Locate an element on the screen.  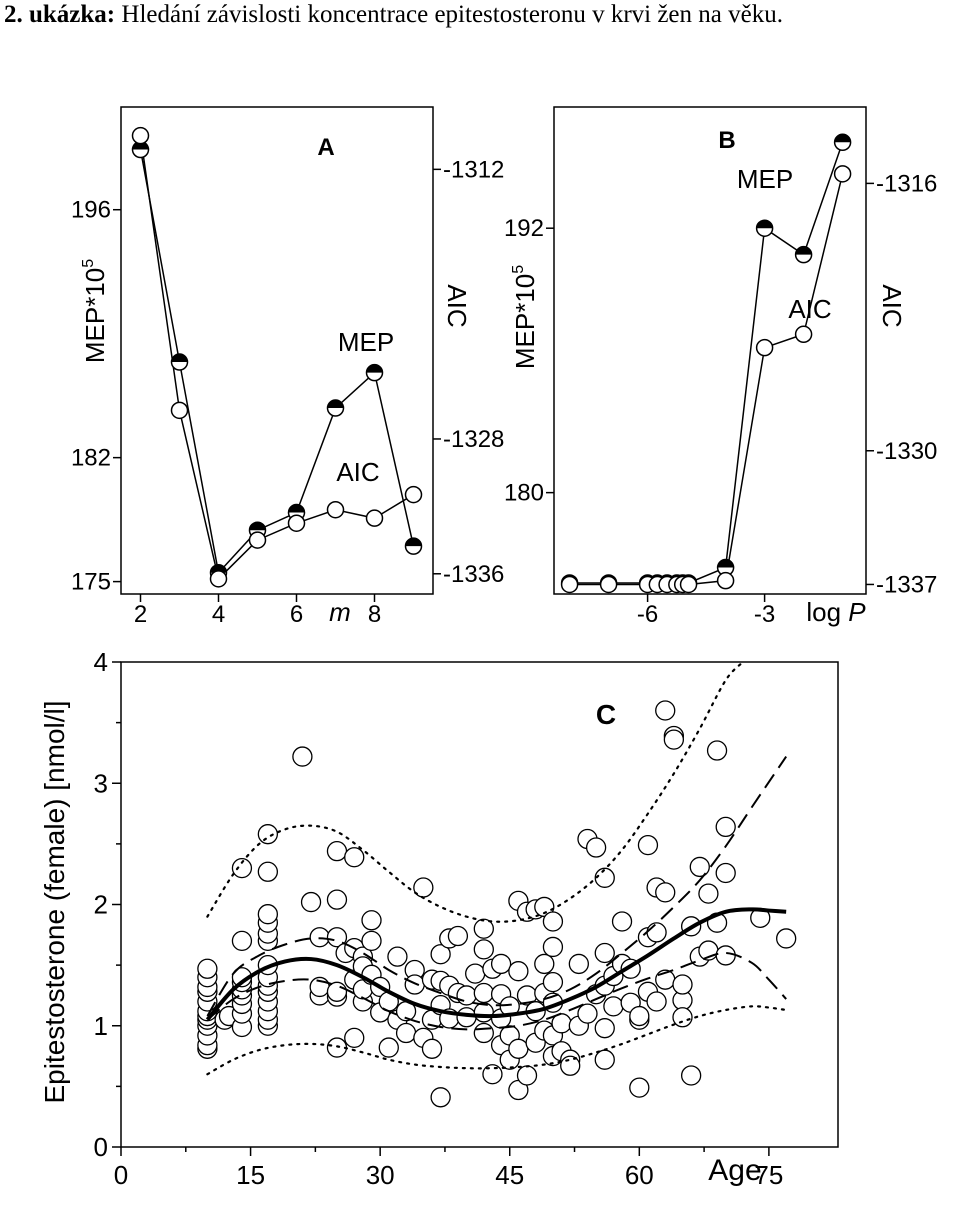
x-tick-label: 45 is located at coordinates (509, 1175).